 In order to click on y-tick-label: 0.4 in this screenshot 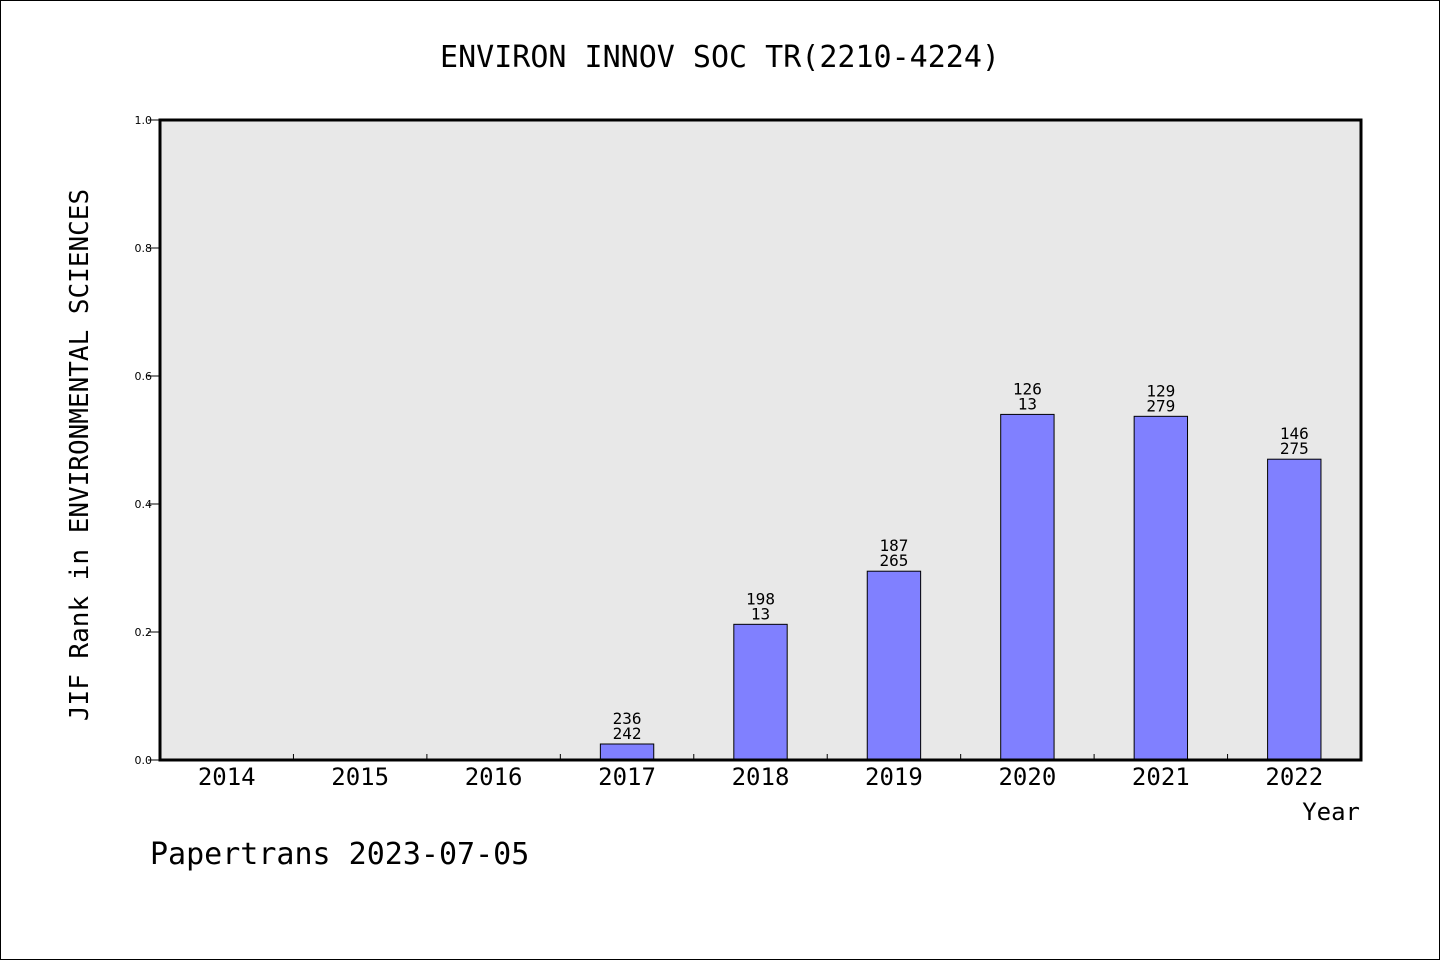, I will do `click(144, 504)`.